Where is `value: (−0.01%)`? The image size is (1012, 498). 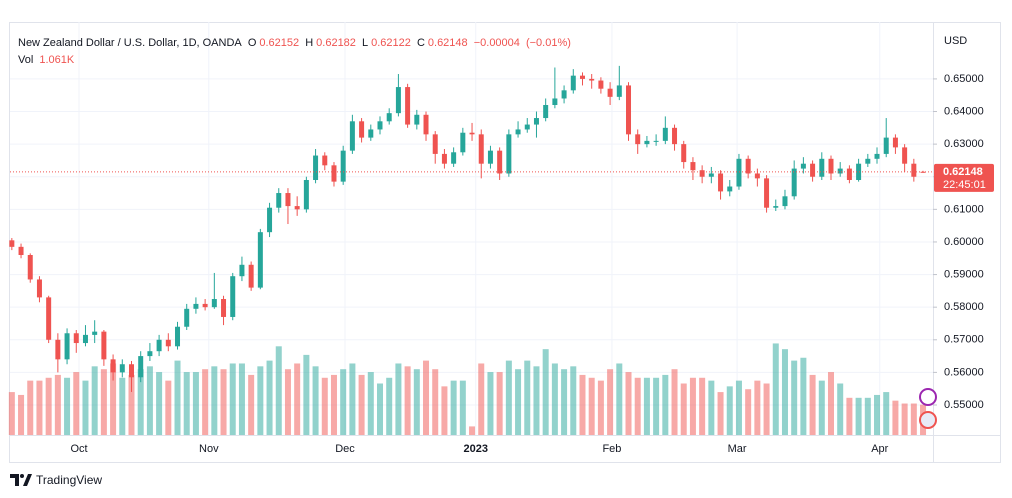 value: (−0.01%) is located at coordinates (548, 43).